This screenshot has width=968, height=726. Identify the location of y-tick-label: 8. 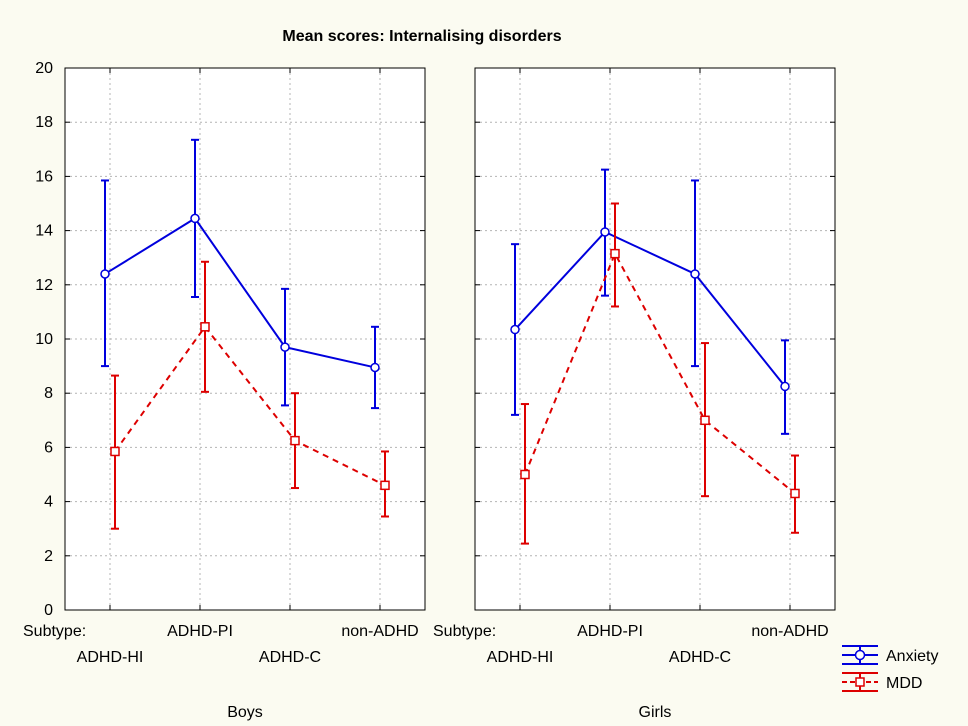
(48, 393).